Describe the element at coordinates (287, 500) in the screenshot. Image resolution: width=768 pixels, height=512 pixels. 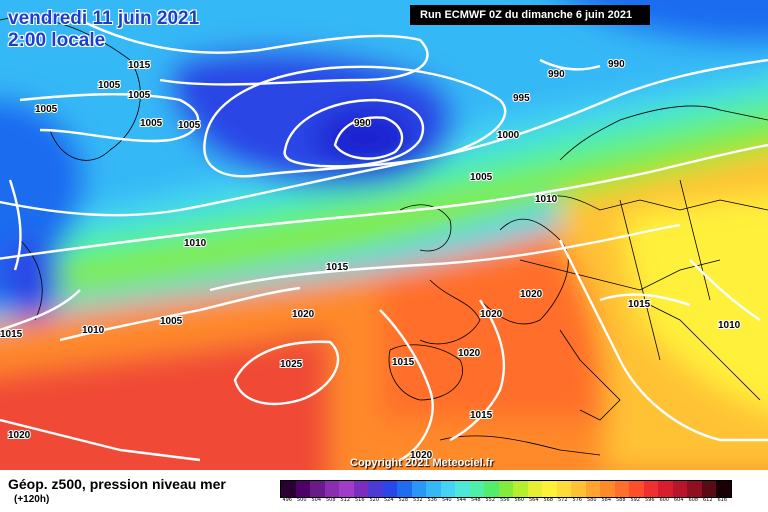
I see `color-scale-tick: 496` at that location.